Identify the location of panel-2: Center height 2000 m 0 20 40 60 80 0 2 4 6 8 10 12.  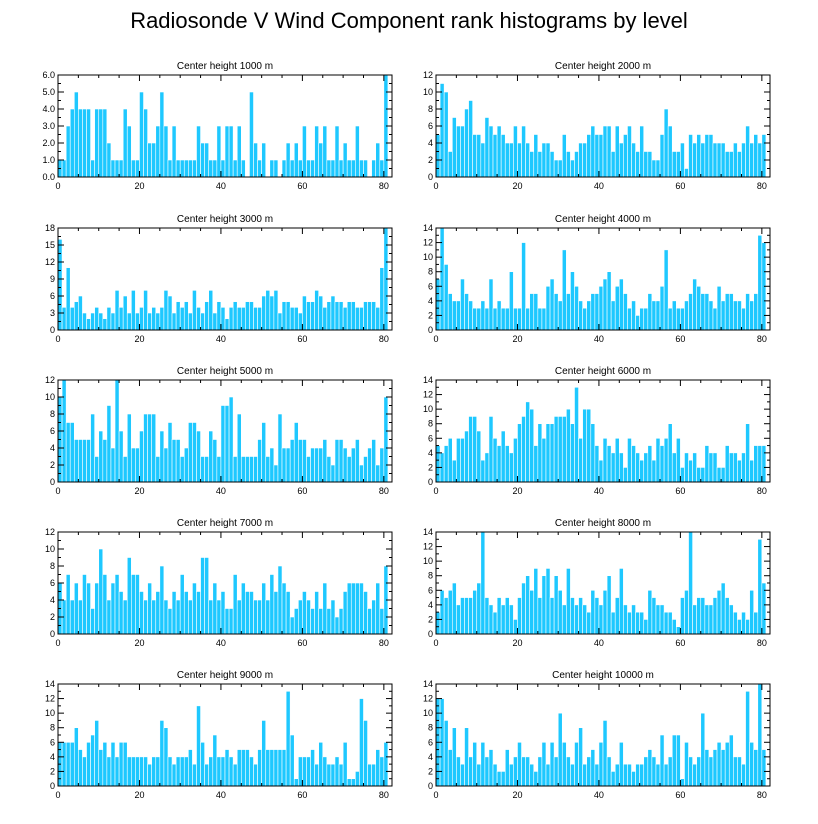
(597, 126).